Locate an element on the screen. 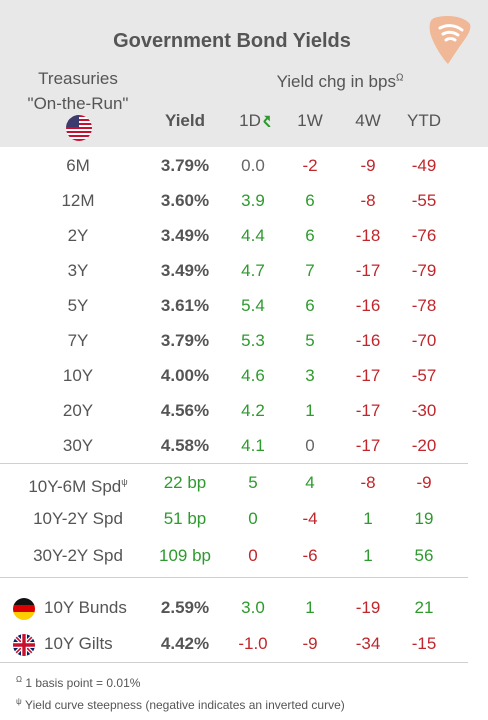 The height and width of the screenshot is (720, 488). on-the-run-label: "On-the-Run" is located at coordinates (78, 103).